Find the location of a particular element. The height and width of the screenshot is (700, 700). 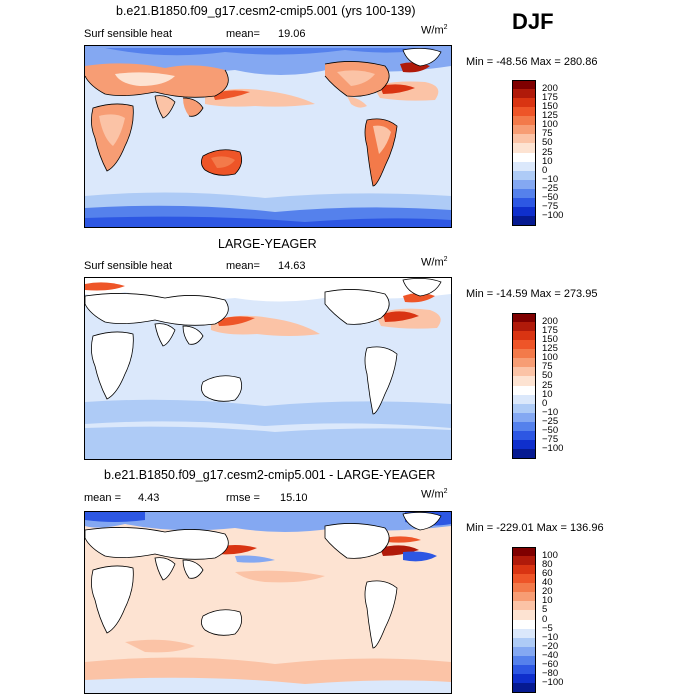

panel-2-title: LARGE-YEAGER is located at coordinates (267, 244).